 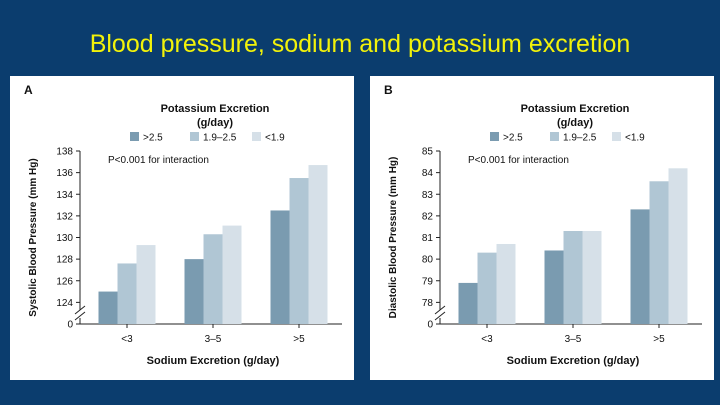 What do you see at coordinates (33, 237) in the screenshot?
I see `y-axis-label: Systolic Blood Pressure (mm Hg)` at bounding box center [33, 237].